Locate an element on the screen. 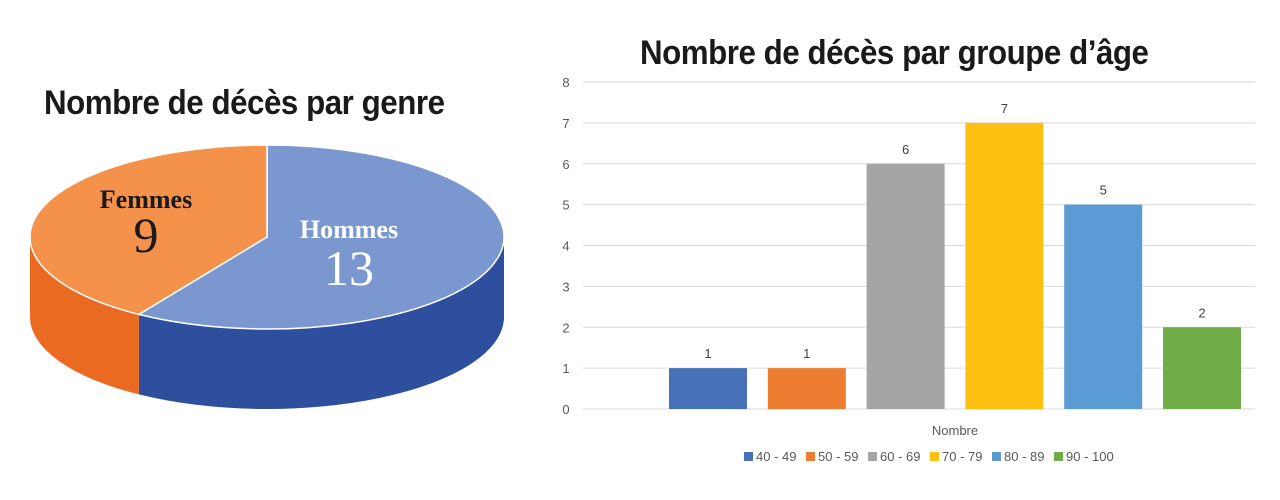 The height and width of the screenshot is (500, 1280). y-tick-label: 6 is located at coordinates (565, 164).